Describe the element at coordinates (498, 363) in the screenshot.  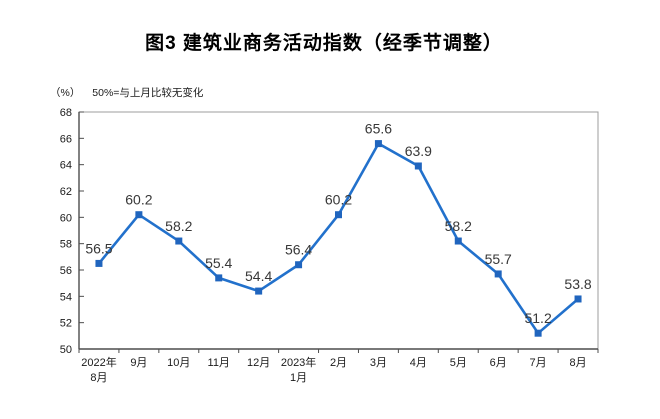
I see `x-axis-category-label: 6月` at that location.